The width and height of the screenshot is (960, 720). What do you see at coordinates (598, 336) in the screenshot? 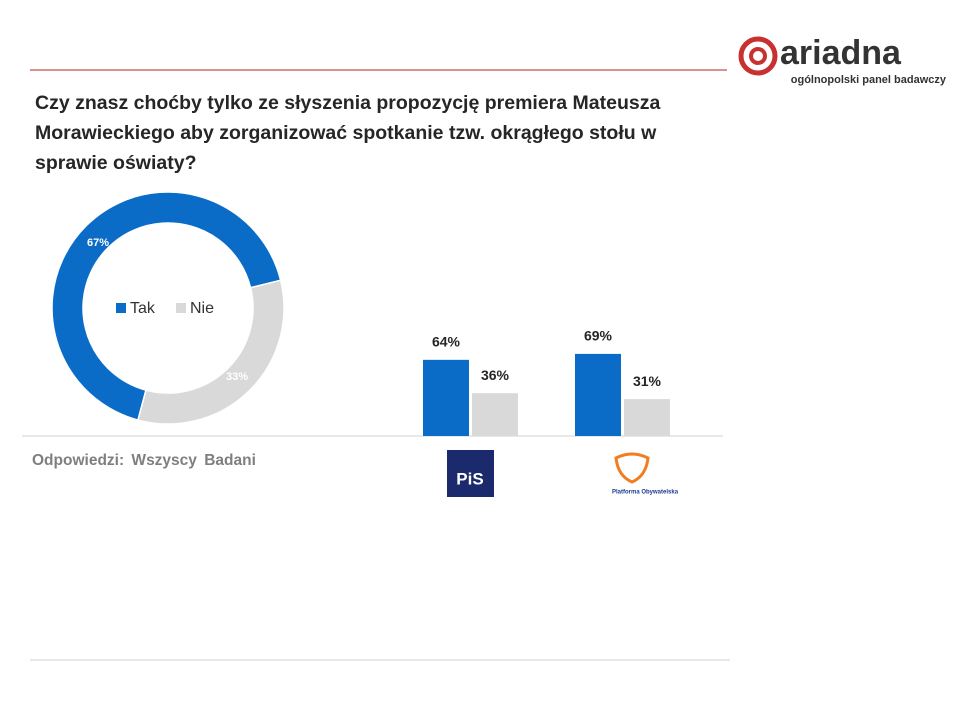
I see `value-label: 69%` at bounding box center [598, 336].